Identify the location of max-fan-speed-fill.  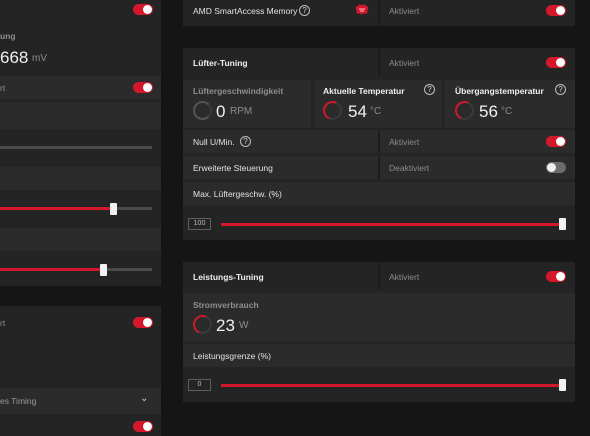
(392, 224).